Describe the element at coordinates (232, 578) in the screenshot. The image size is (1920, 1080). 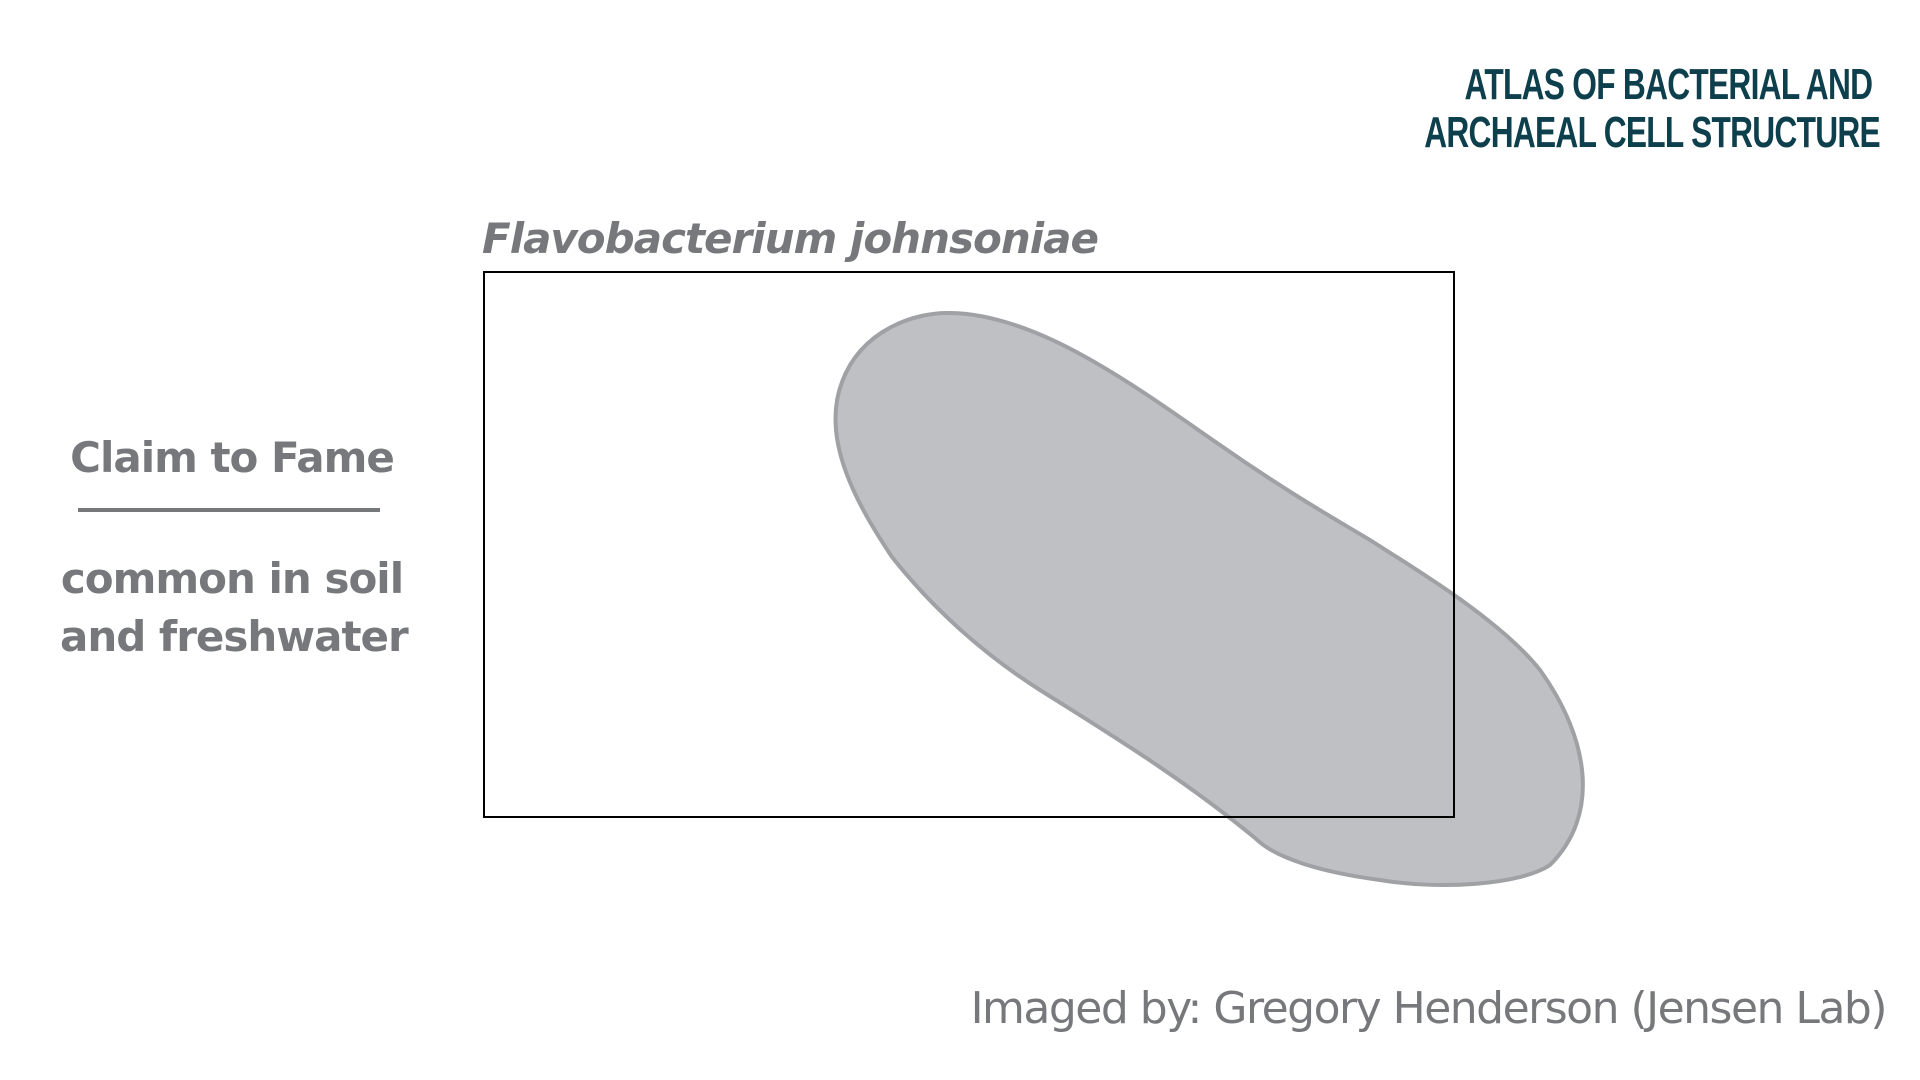
I see `claim-line-1: common in soil` at that location.